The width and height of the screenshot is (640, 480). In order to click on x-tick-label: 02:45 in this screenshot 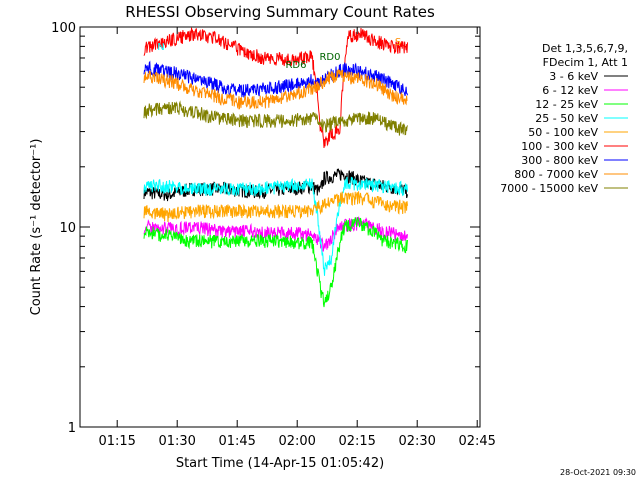, I will do `click(476, 441)`.